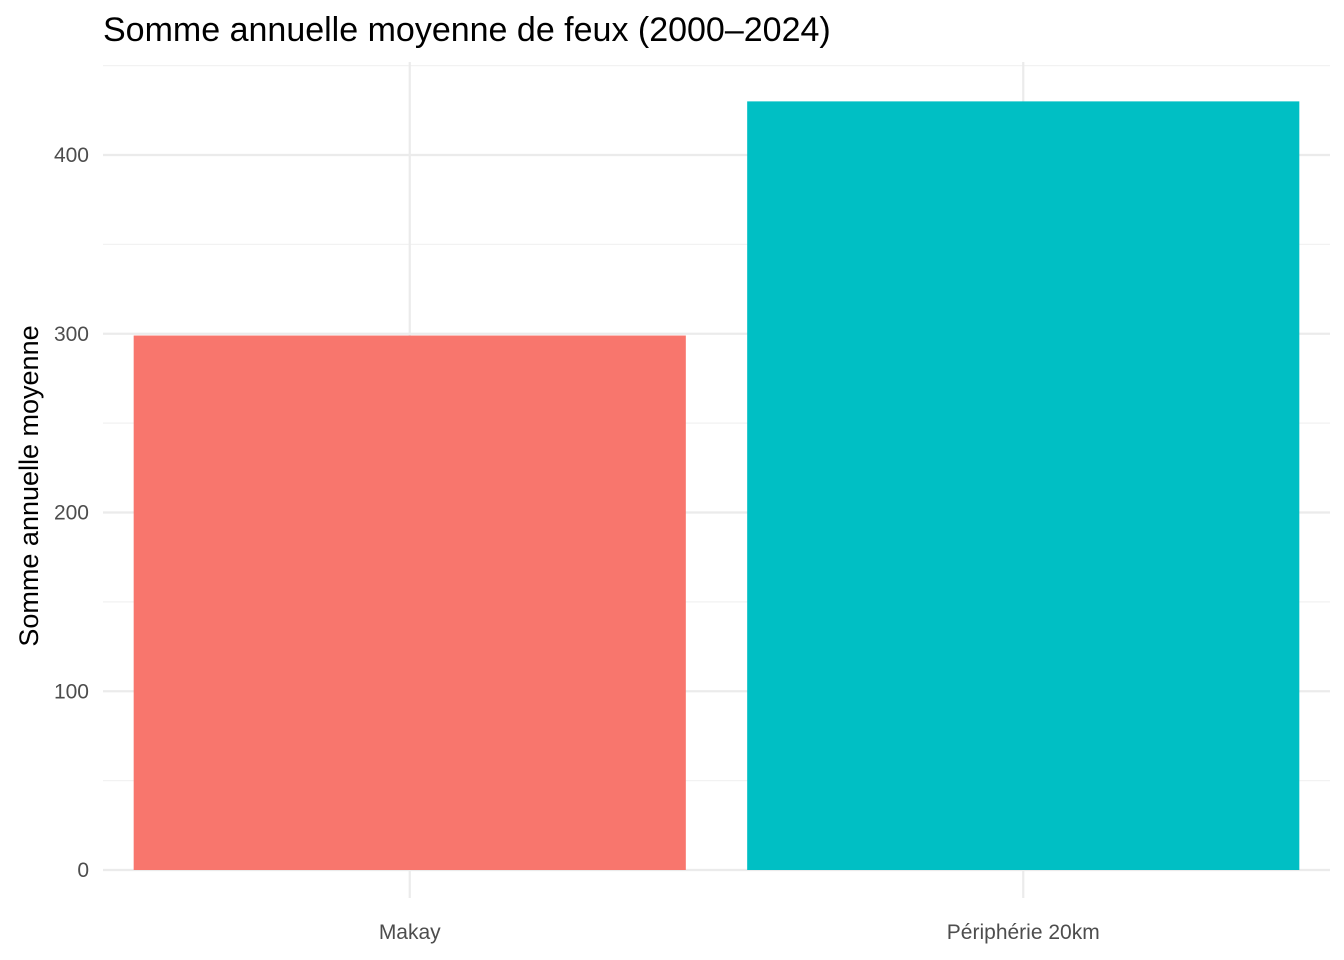 The height and width of the screenshot is (960, 1344). I want to click on y-tick-label: 100, so click(71, 691).